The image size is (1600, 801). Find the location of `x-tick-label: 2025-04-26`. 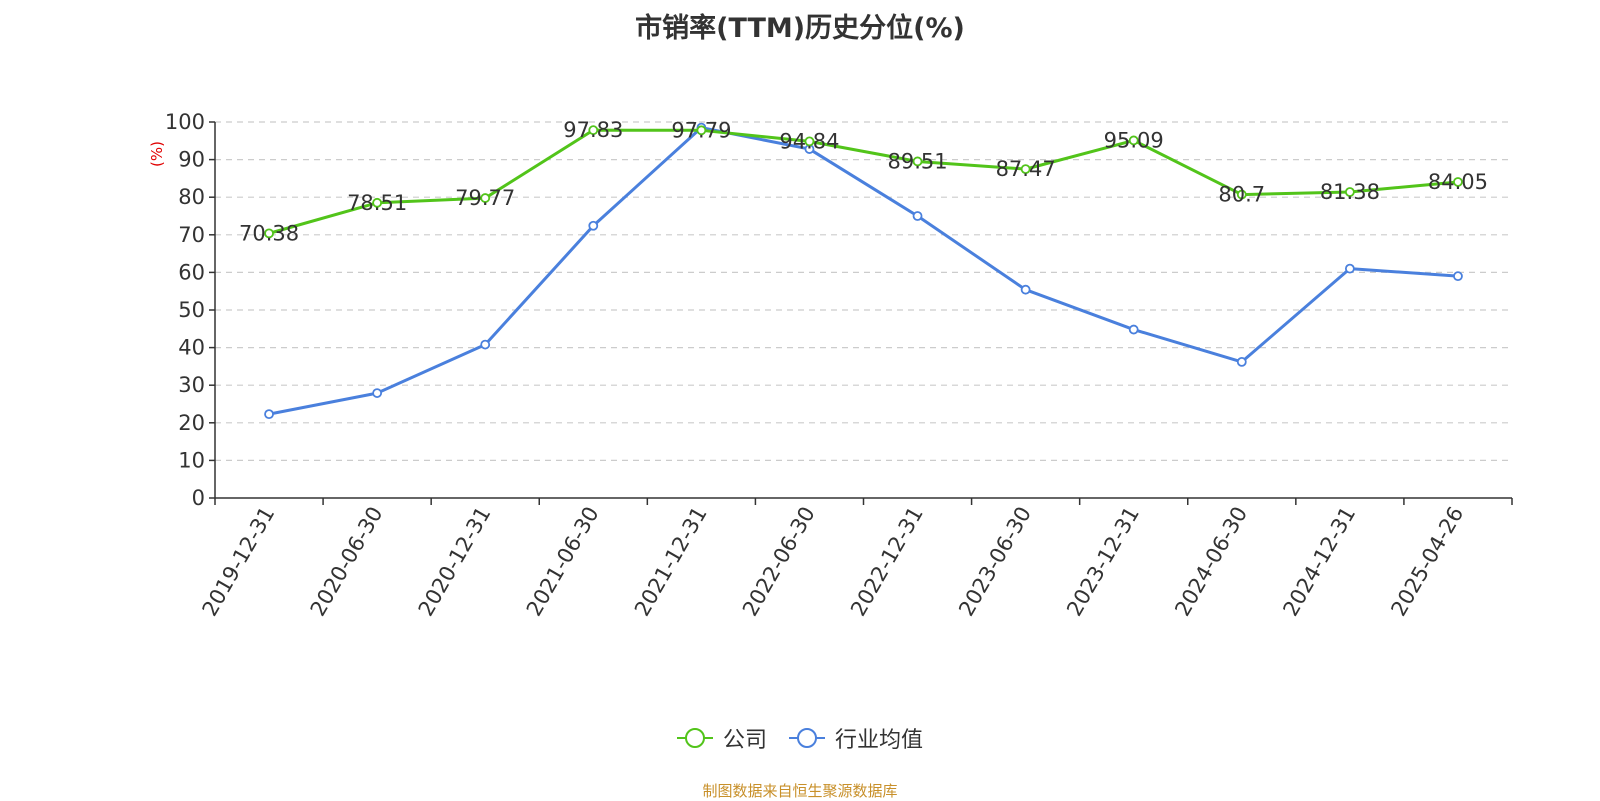

x-tick-label: 2025-04-26 is located at coordinates (1427, 562).